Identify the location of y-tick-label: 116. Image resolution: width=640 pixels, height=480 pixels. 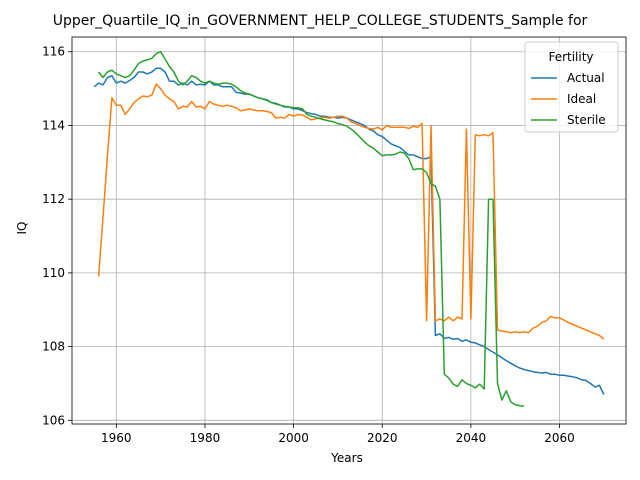
(53, 52).